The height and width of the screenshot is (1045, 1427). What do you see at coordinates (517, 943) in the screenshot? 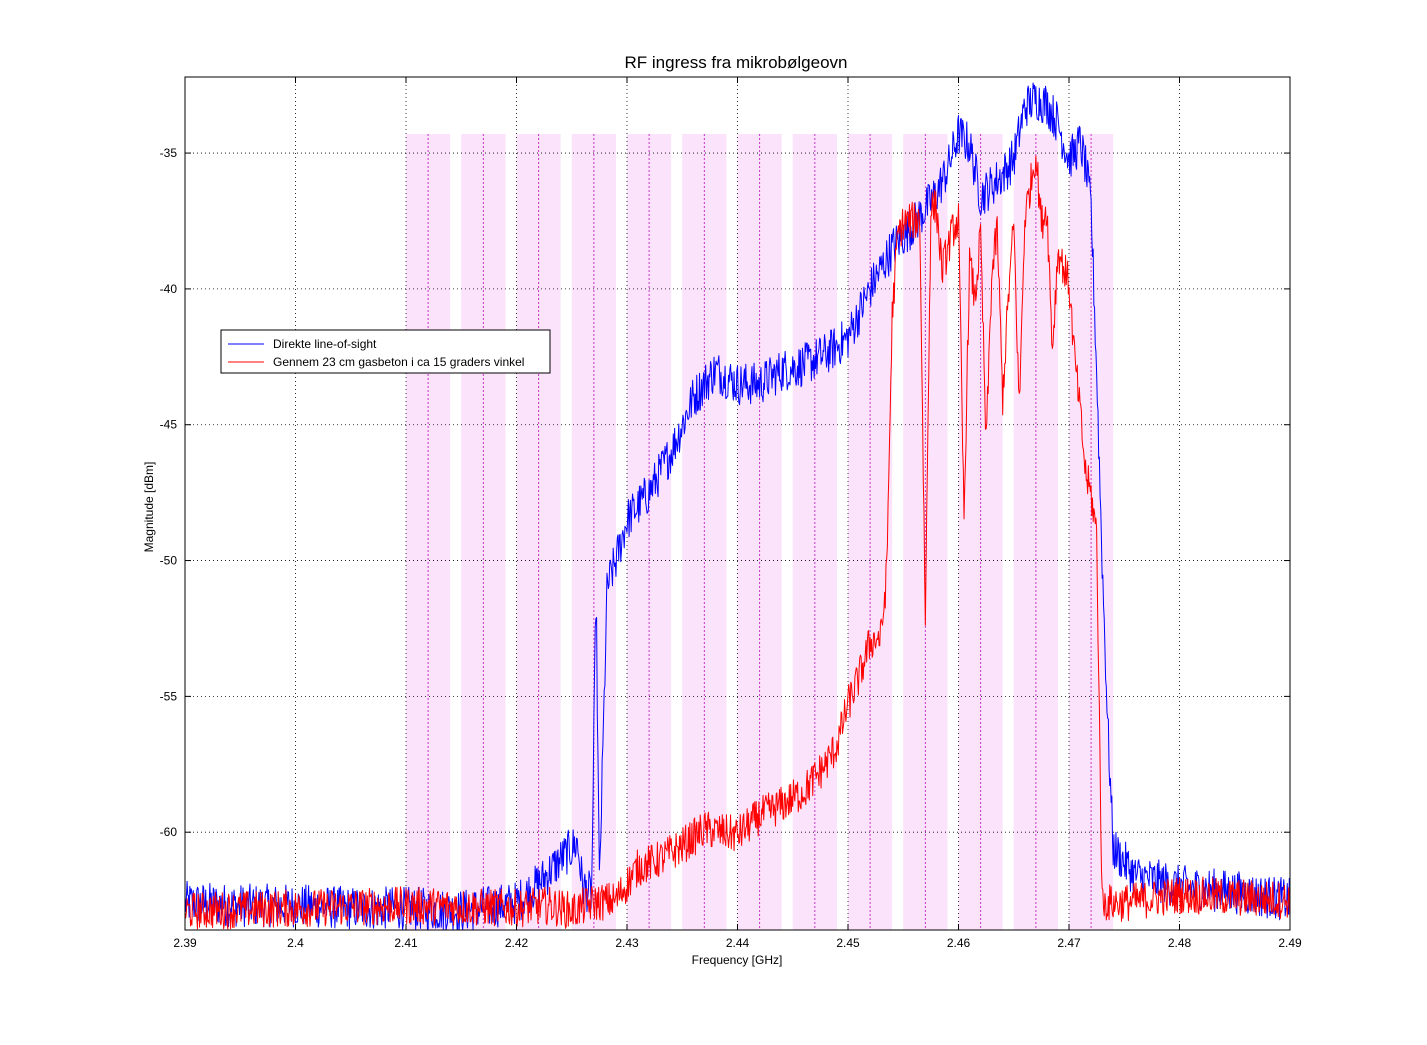
I see `x-tick-label-3: 2.42` at bounding box center [517, 943].